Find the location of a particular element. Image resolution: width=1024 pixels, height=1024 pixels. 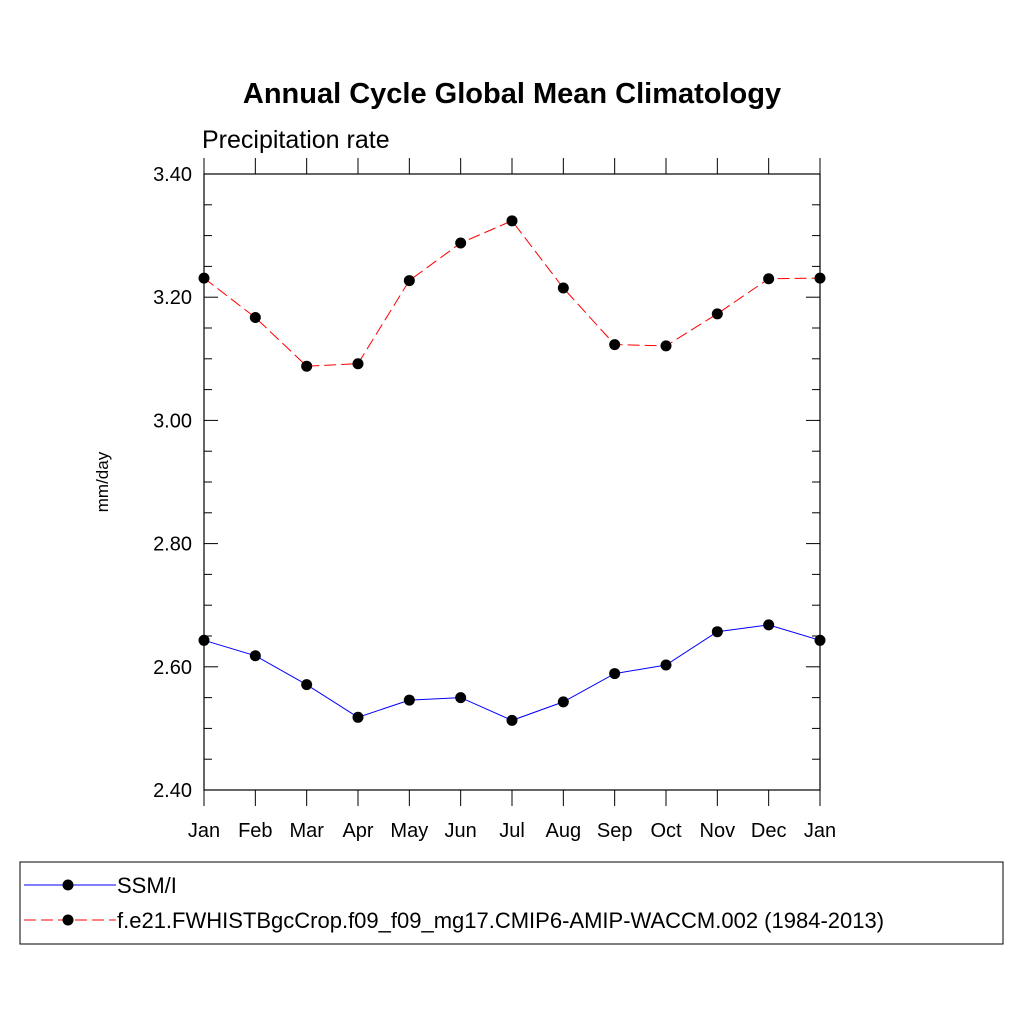

x-tick-label: Jul is located at coordinates (512, 831).